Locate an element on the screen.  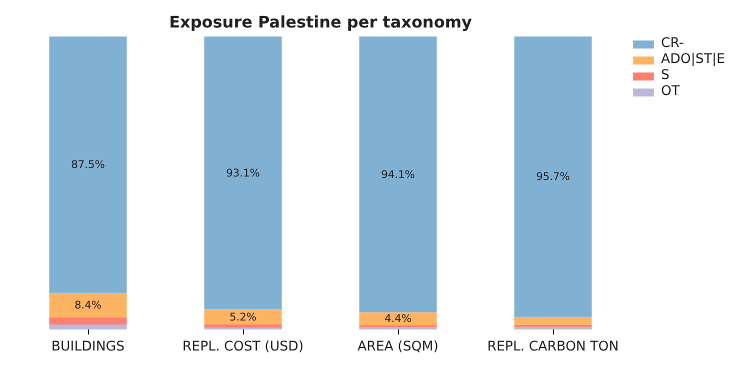
x-tick-label: AREA (SQM) is located at coordinates (398, 347).